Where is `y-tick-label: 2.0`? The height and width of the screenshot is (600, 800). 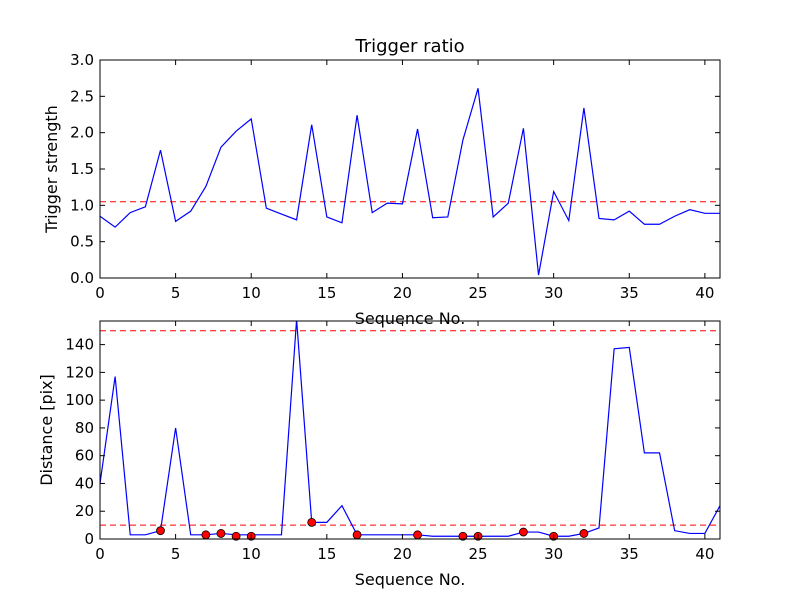 y-tick-label: 2.0 is located at coordinates (82, 133).